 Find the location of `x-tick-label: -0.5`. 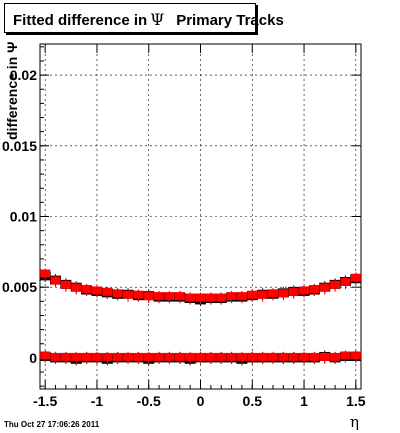

x-tick-label: -0.5 is located at coordinates (149, 401).